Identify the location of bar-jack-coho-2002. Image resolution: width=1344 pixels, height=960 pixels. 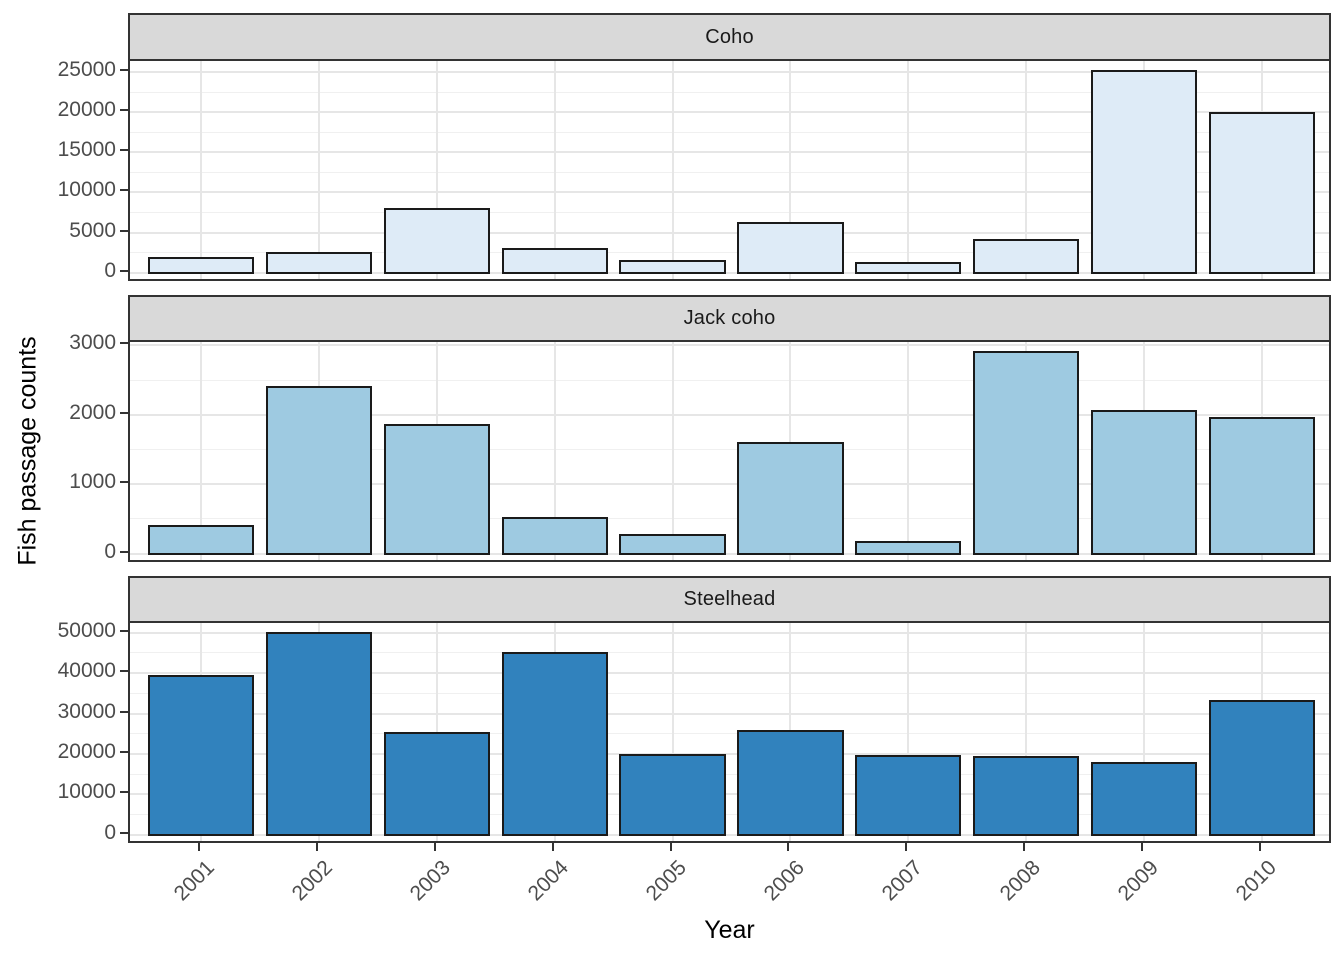
(318, 470).